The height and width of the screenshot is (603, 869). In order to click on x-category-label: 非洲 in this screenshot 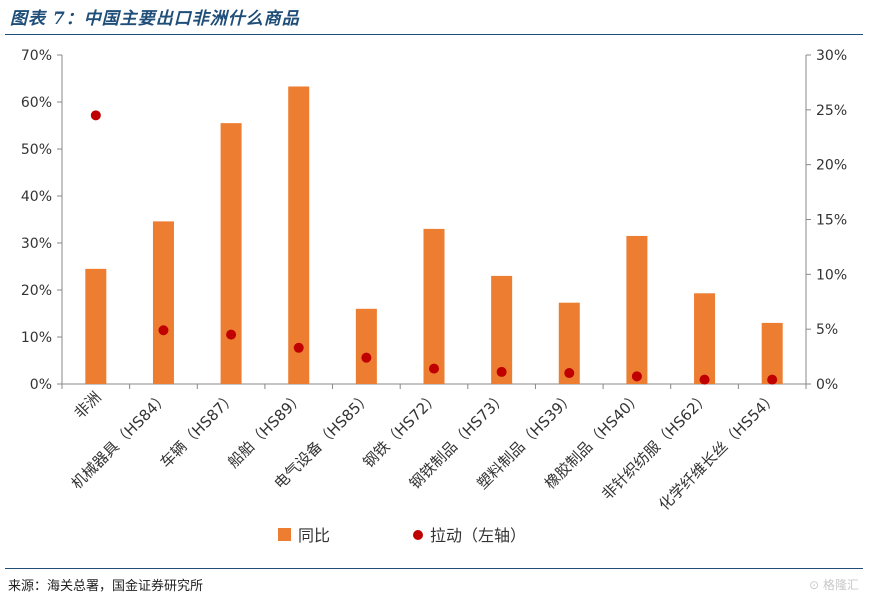, I will do `click(88, 405)`.